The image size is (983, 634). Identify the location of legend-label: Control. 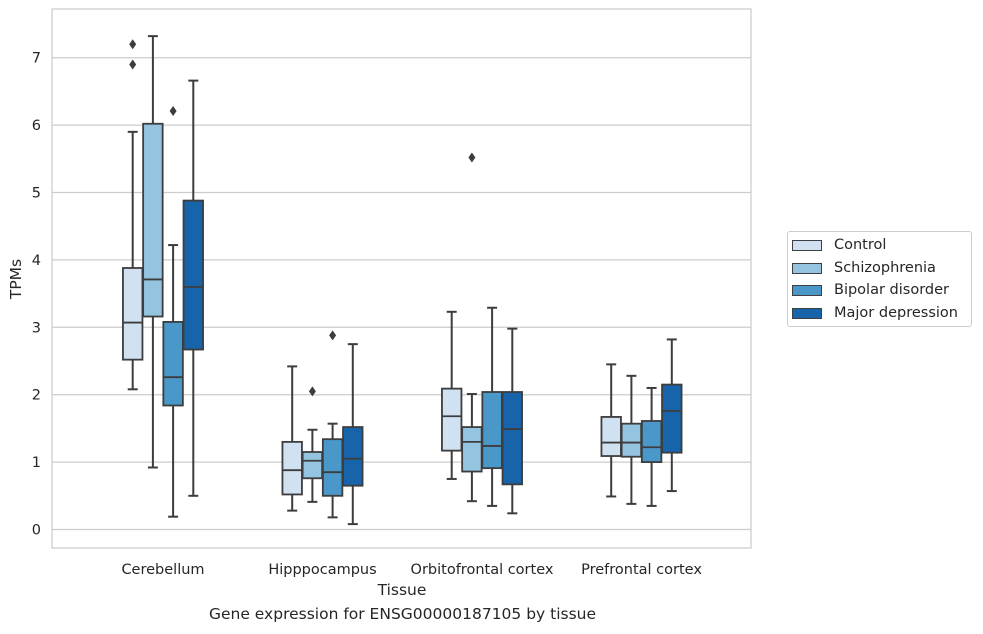
(860, 245).